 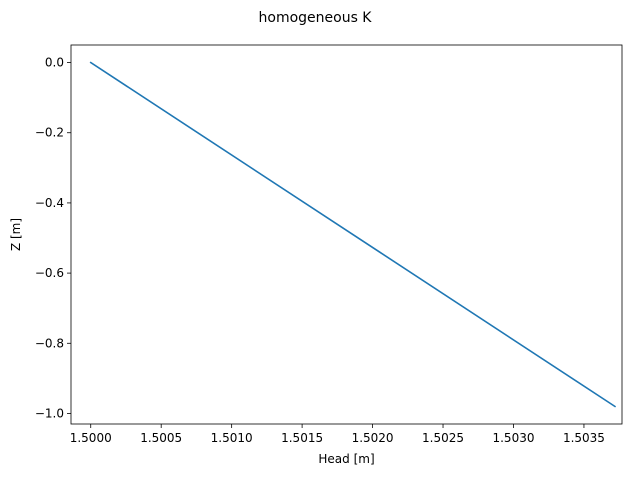 What do you see at coordinates (316, 18) in the screenshot?
I see `chart-title: homogeneous K` at bounding box center [316, 18].